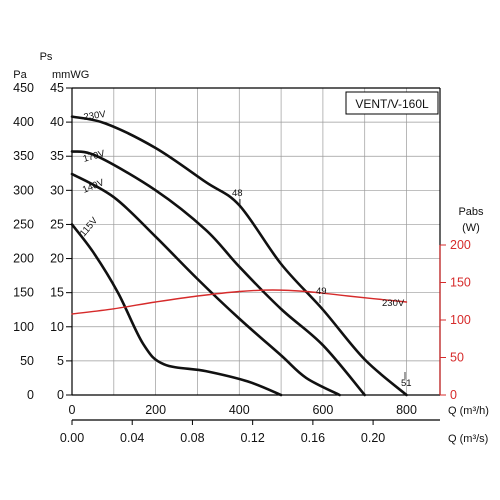  What do you see at coordinates (239, 302) in the screenshot?
I see `series-curve-power-230v` at bounding box center [239, 302].